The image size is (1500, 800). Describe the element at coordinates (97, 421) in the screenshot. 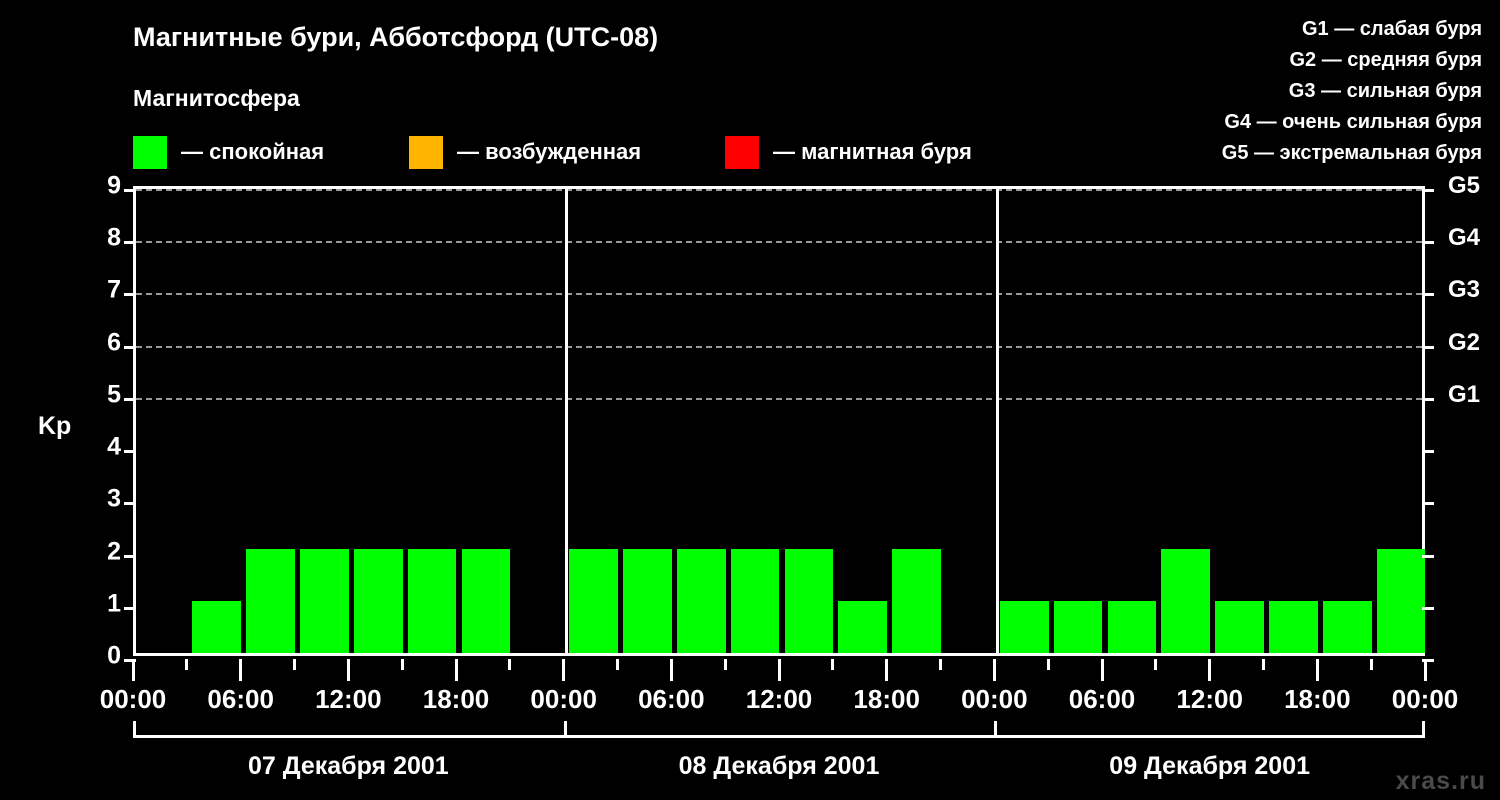

I see `y-axis-tick-labels: 0 1 2 3 4 5 6 7 8 9` at that location.